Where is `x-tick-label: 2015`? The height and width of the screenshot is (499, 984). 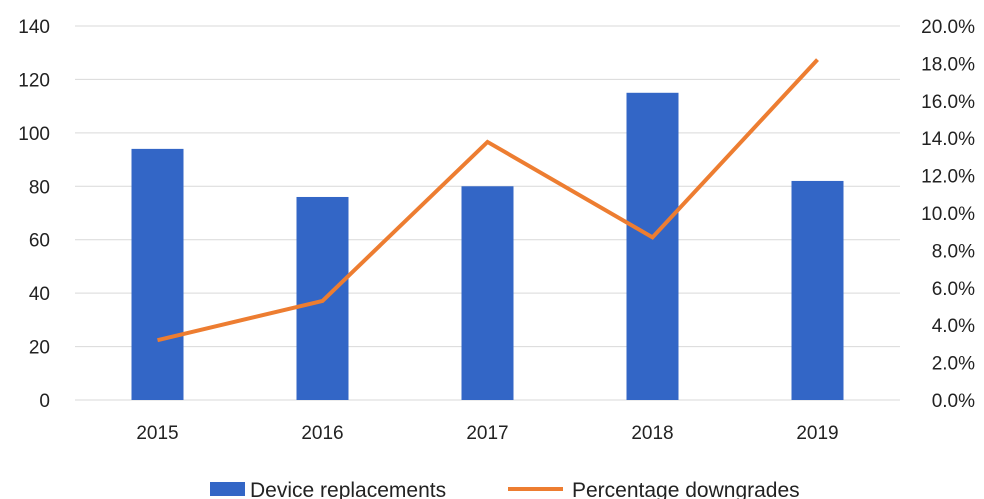 x-tick-label: 2015 is located at coordinates (157, 433).